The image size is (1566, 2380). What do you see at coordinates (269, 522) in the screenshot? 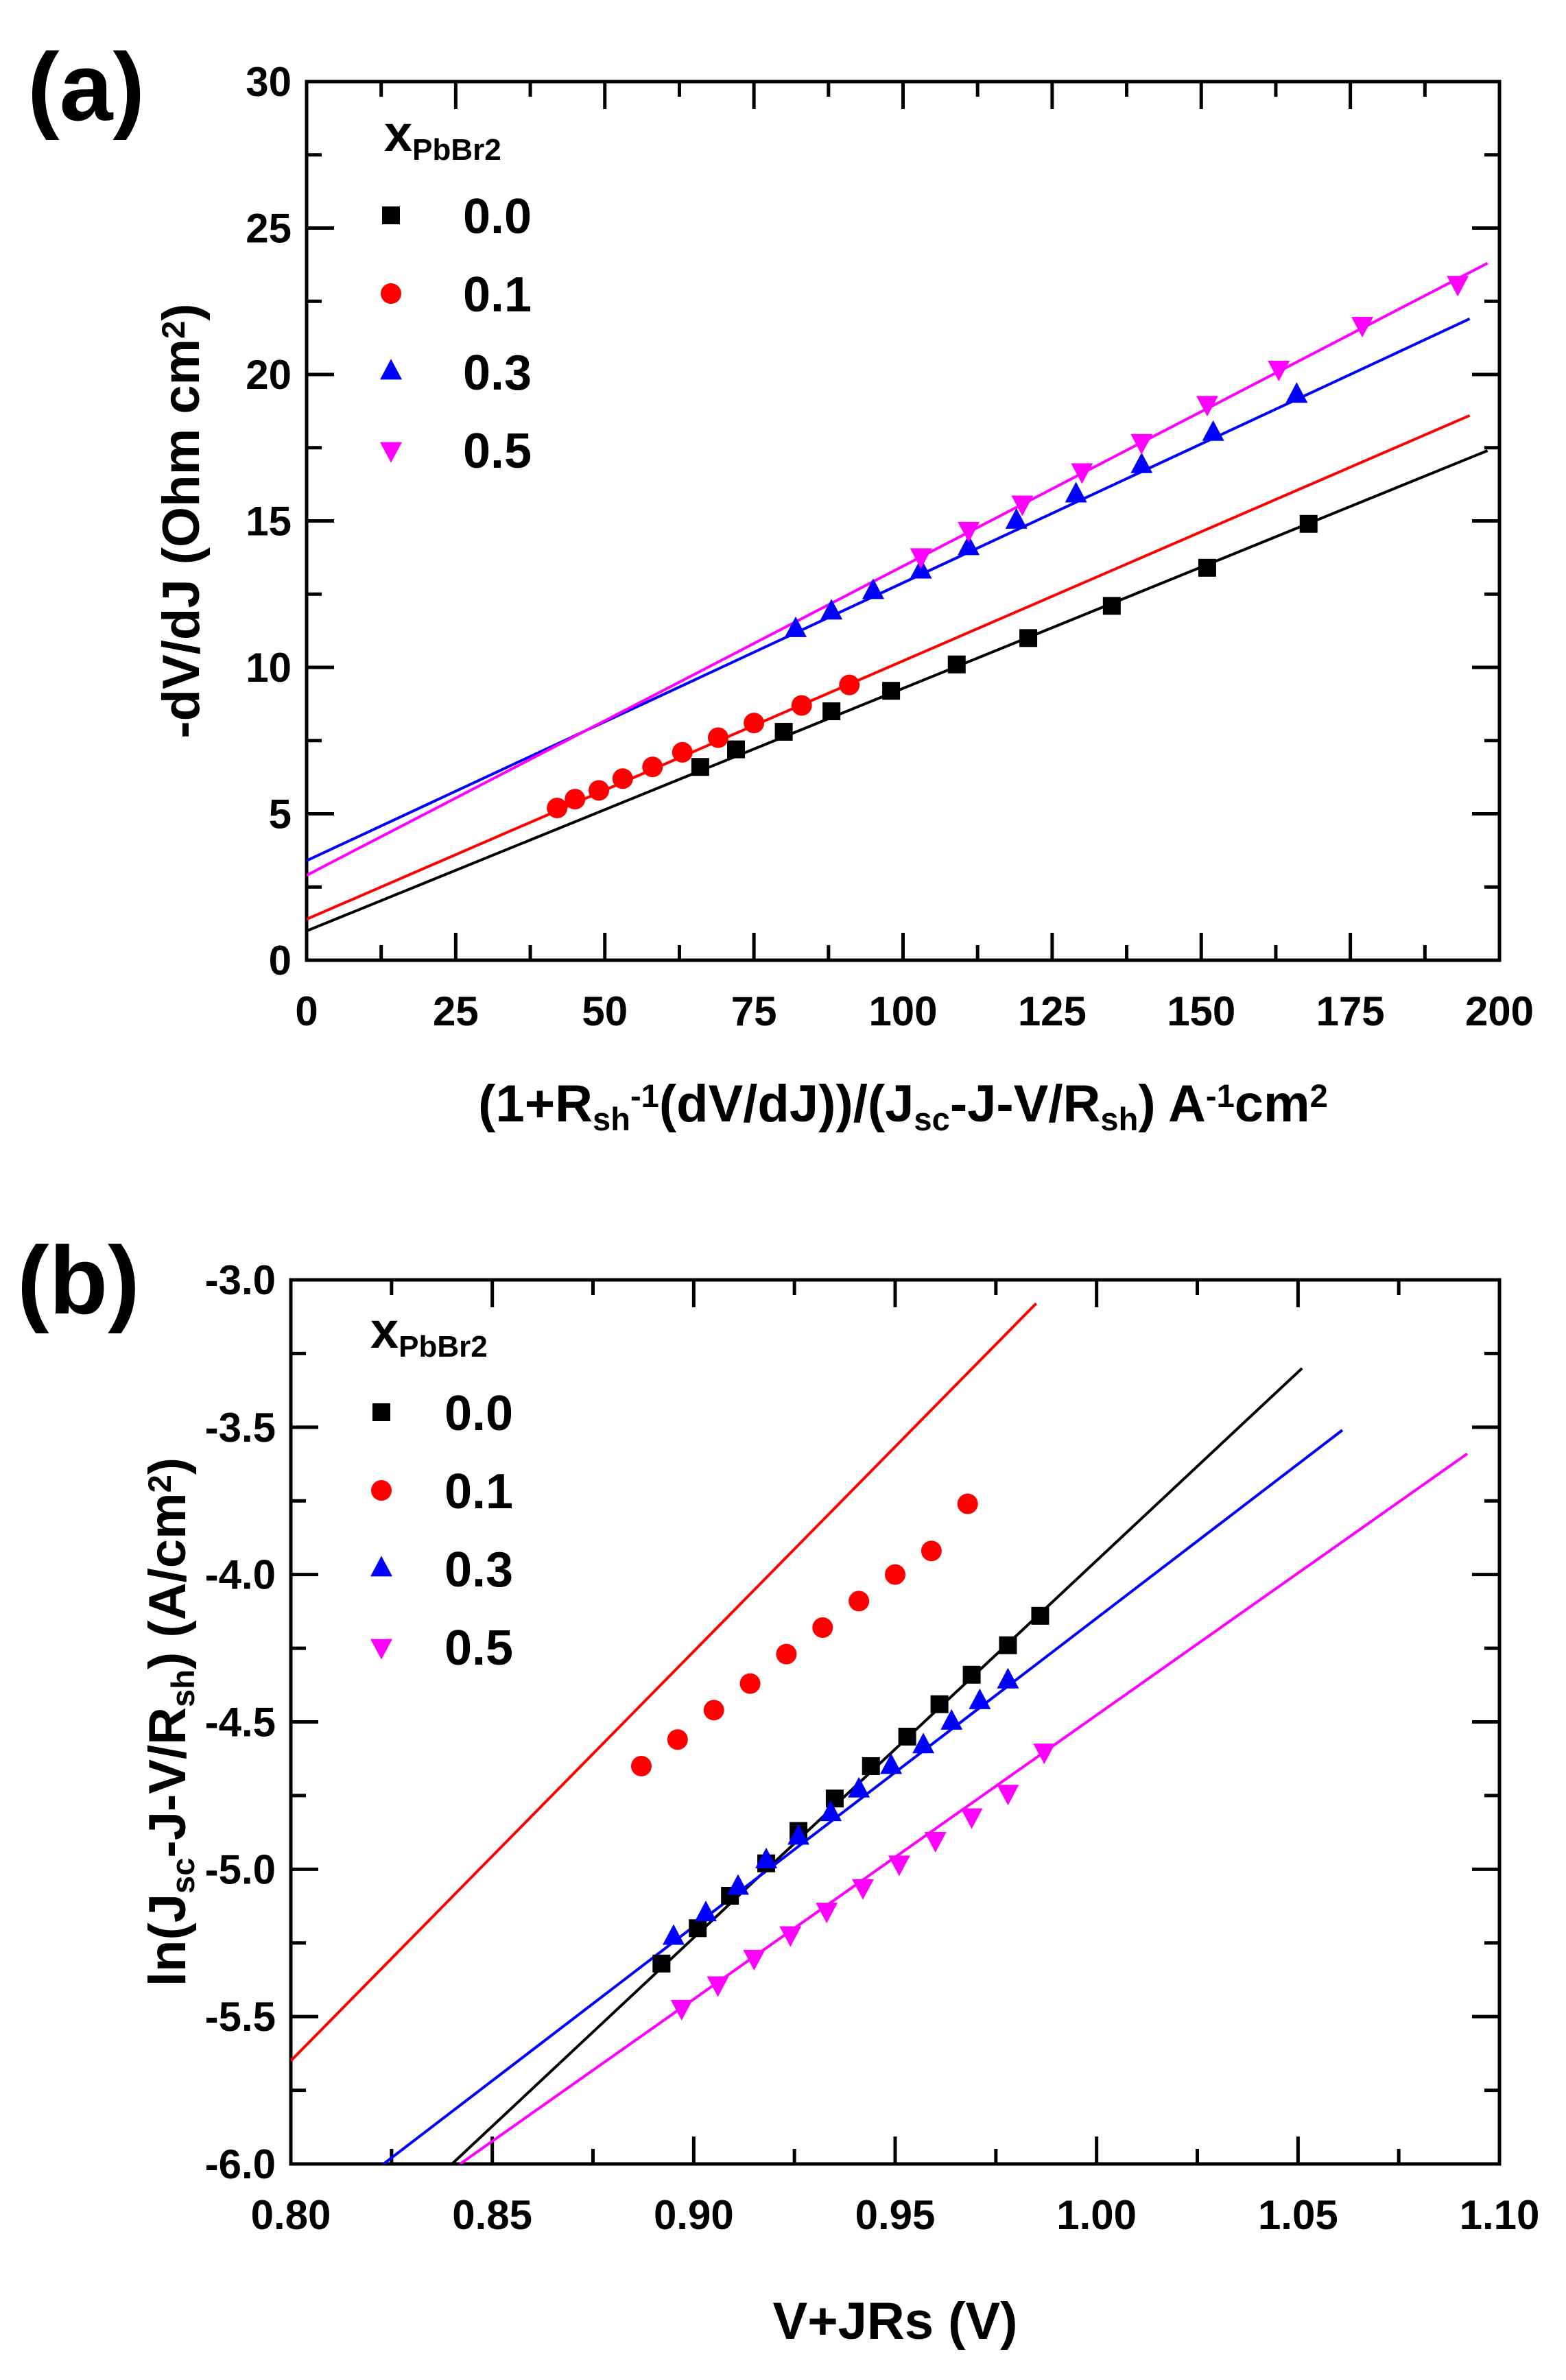
I see `y-tick-label: 15` at bounding box center [269, 522].